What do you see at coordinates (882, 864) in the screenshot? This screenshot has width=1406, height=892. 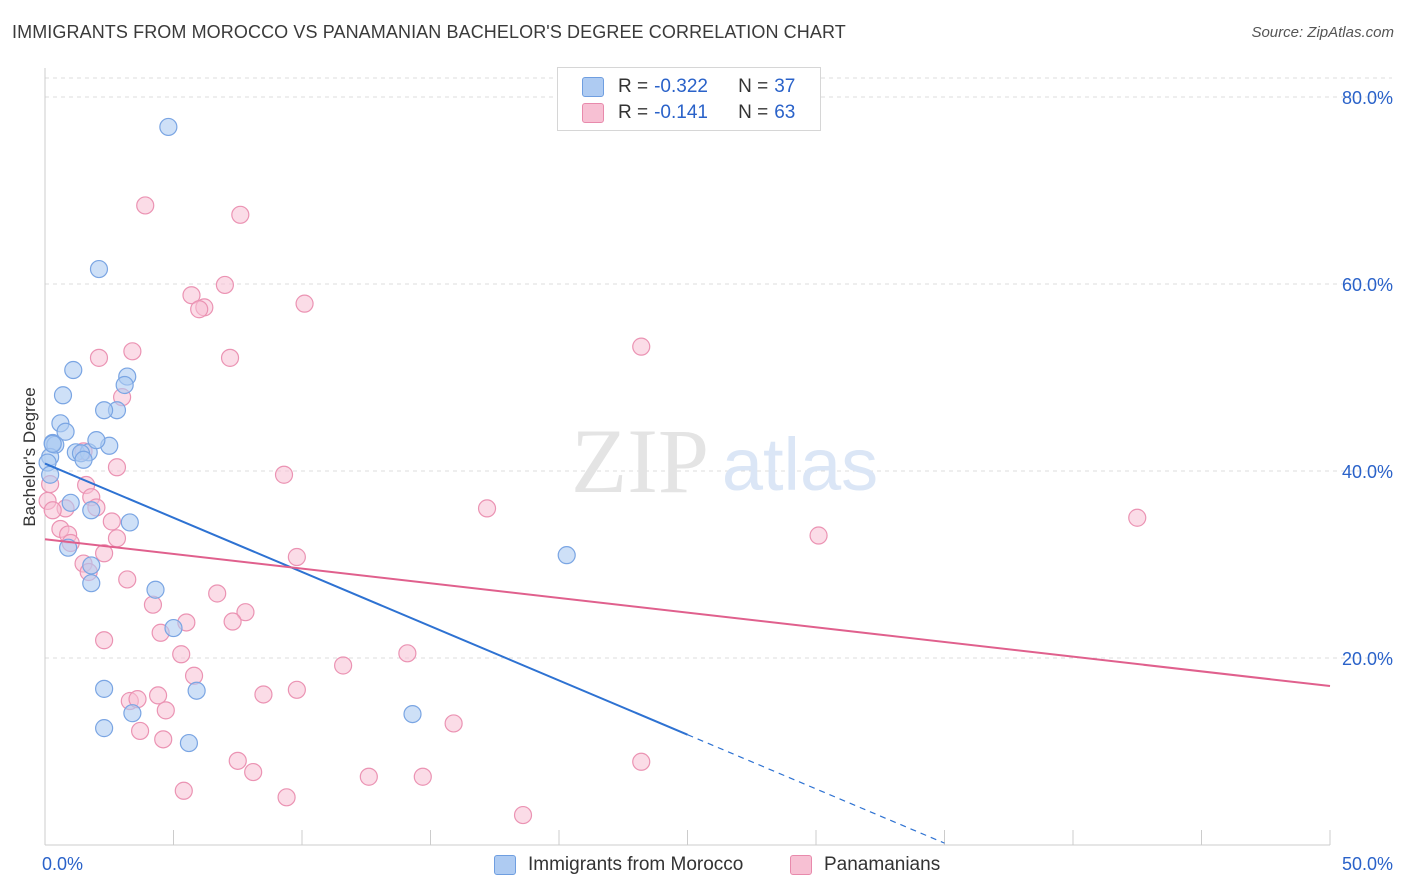 I see `series-legend-label-panamanians: Panamanians` at bounding box center [882, 864].